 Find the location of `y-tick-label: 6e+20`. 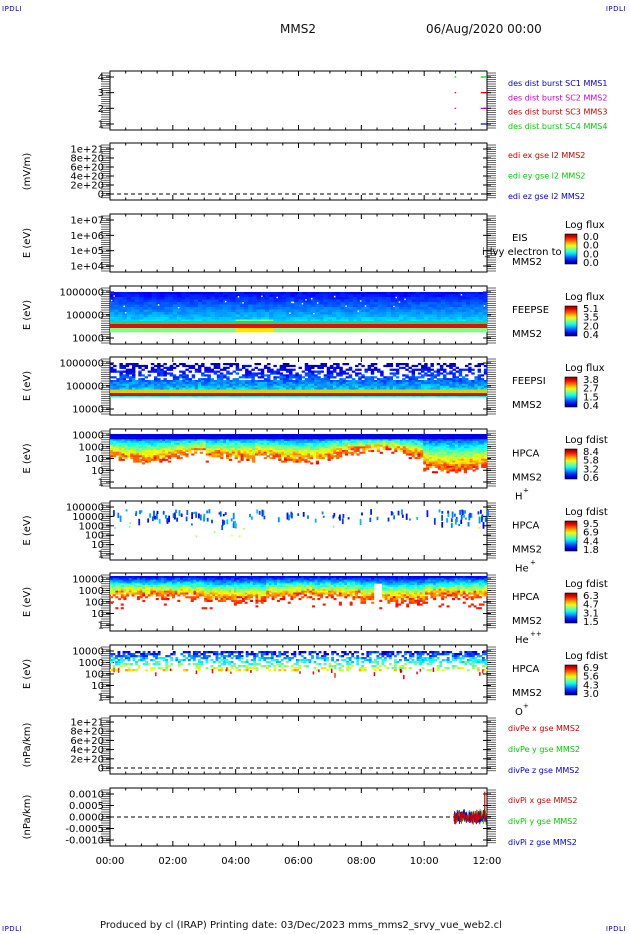

y-tick-label: 6e+20 is located at coordinates (87, 741).